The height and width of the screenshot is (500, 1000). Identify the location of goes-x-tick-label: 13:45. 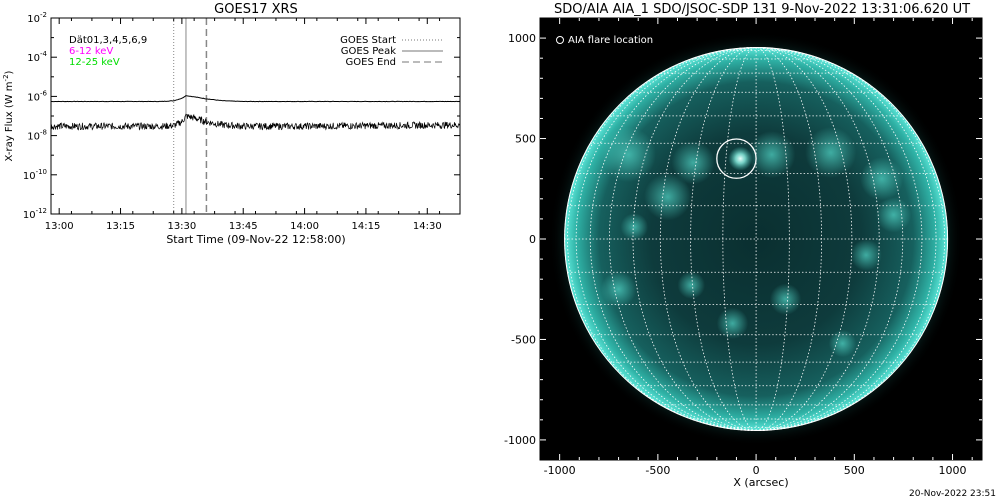
(243, 226).